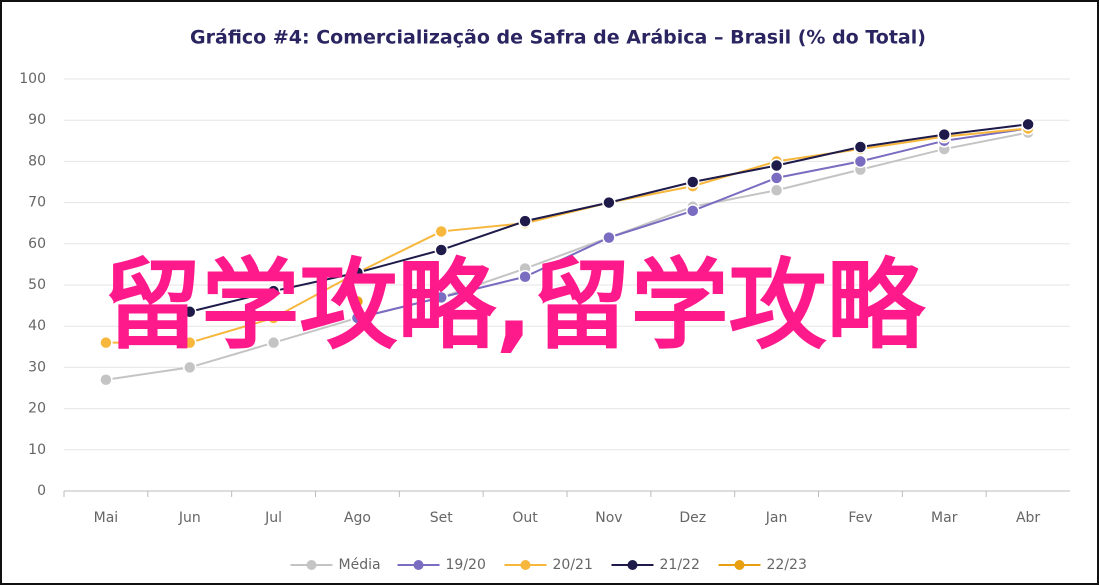 The width and height of the screenshot is (1099, 585). I want to click on y-tick-label: 50, so click(37, 285).